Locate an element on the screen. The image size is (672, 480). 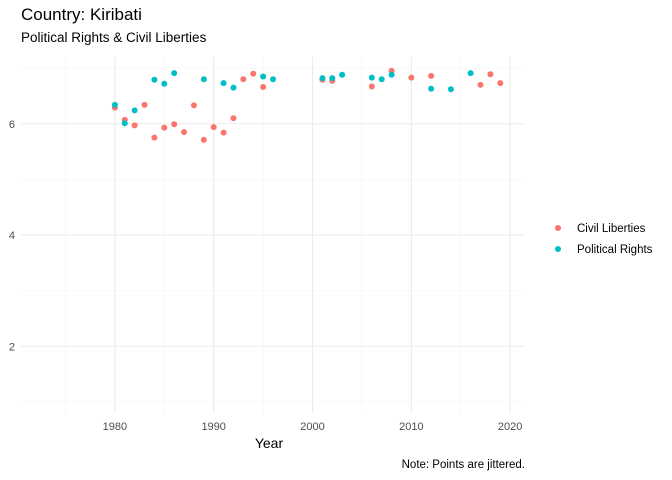
legend-label-political-rights: Political Rights is located at coordinates (615, 250).